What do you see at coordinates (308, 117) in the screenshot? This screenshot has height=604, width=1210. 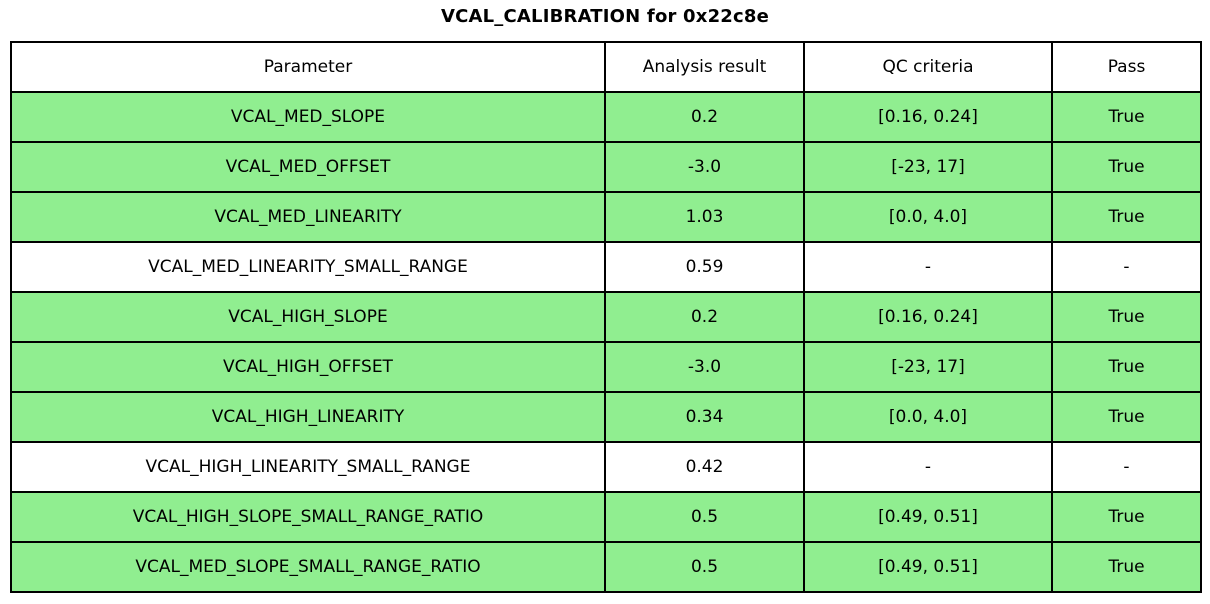 I see `parameter-cell: VCAL_MED_SLOPE` at bounding box center [308, 117].